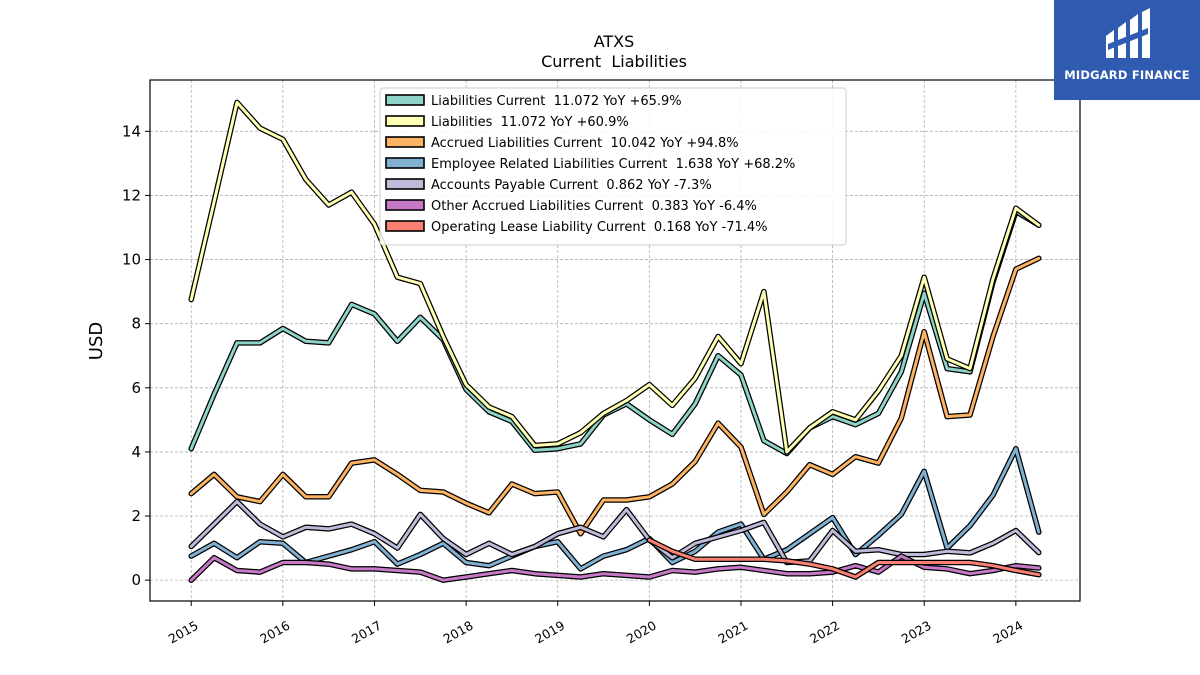  What do you see at coordinates (136, 516) in the screenshot?
I see `y-tick-label: 2` at bounding box center [136, 516].